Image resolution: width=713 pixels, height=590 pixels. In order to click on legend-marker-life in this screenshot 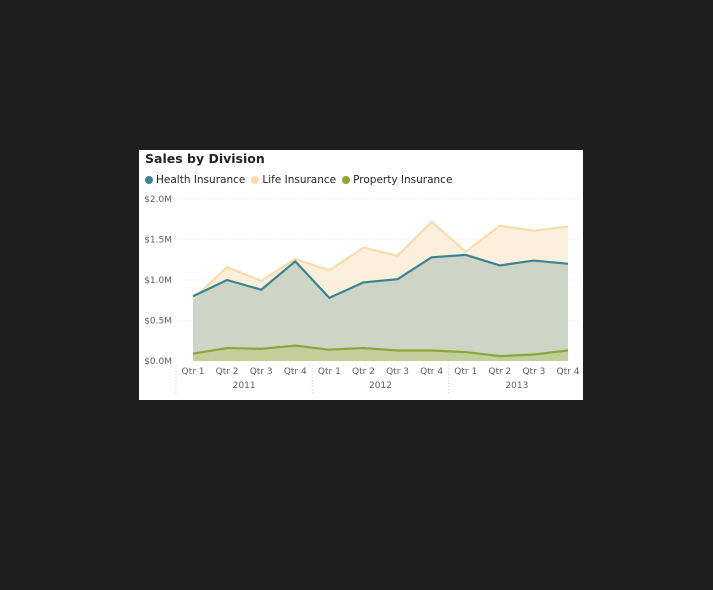, I will do `click(255, 180)`.